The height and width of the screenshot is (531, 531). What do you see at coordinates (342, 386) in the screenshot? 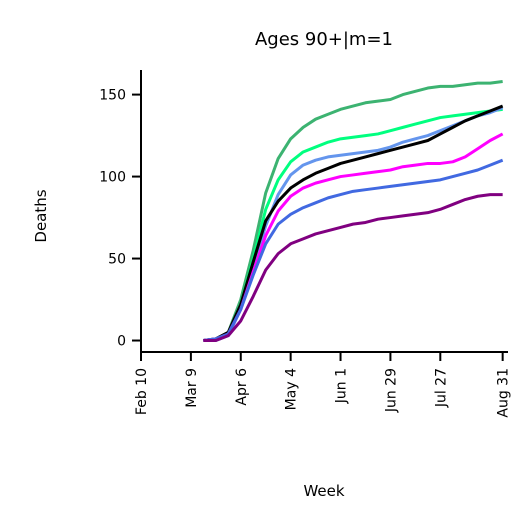
I see `x-tick-label: Jun 1` at bounding box center [342, 386].